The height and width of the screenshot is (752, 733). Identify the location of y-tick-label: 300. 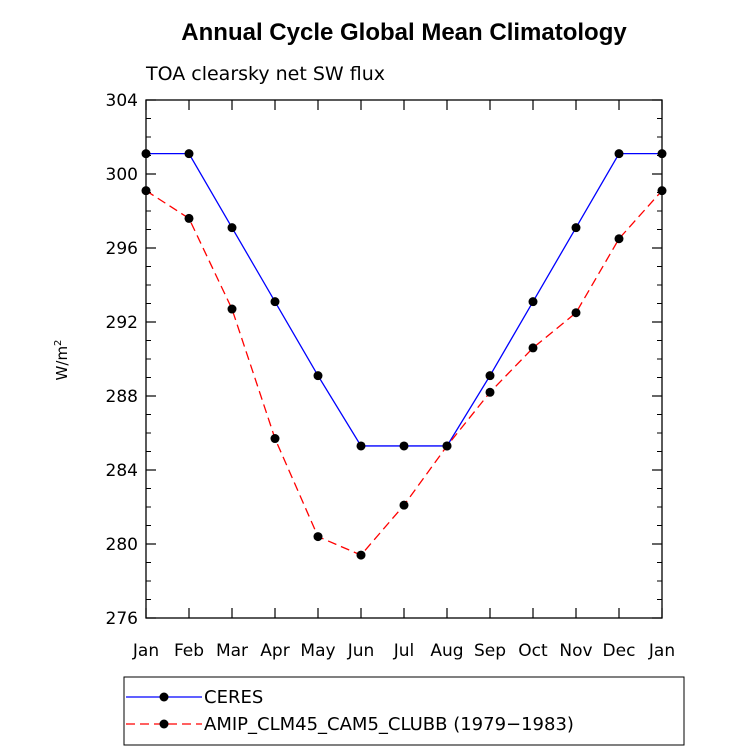
(122, 175).